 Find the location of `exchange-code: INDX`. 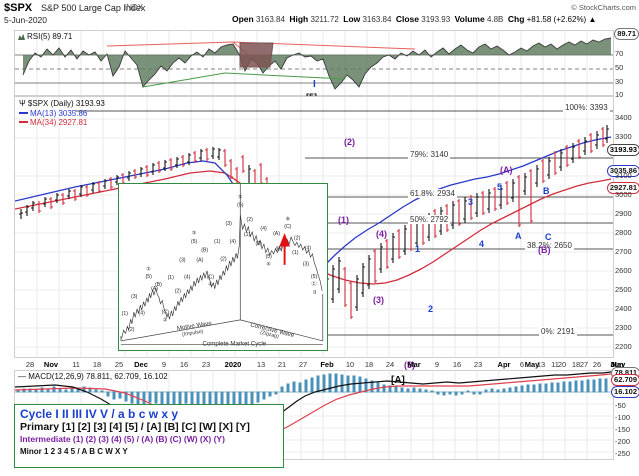

exchange-code: INDX is located at coordinates (134, 7).